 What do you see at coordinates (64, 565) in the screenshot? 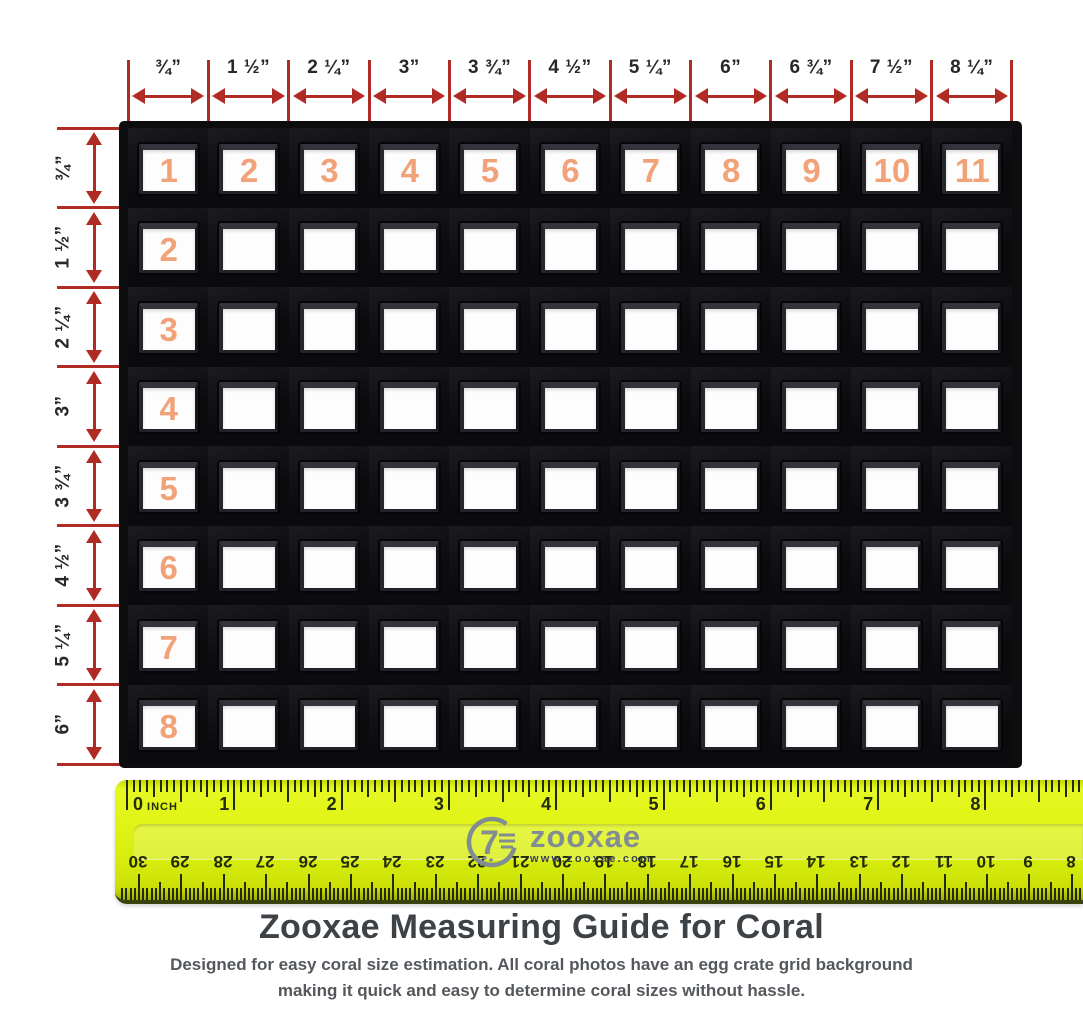
I see `left-measurement-text: 4 ½”` at bounding box center [64, 565].